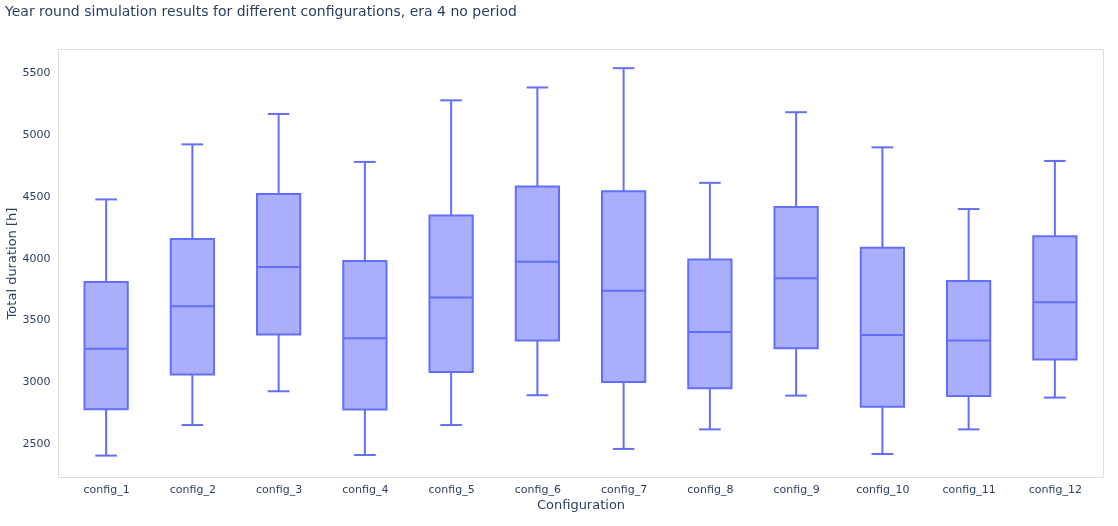 The height and width of the screenshot is (526, 1118). I want to click on x-tick-label: config_2, so click(192, 489).